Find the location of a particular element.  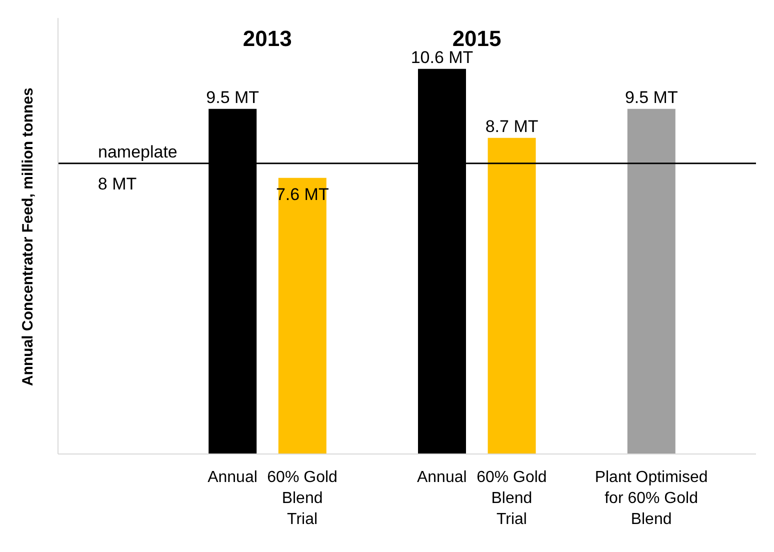

annotation: 2013 is located at coordinates (267, 38).